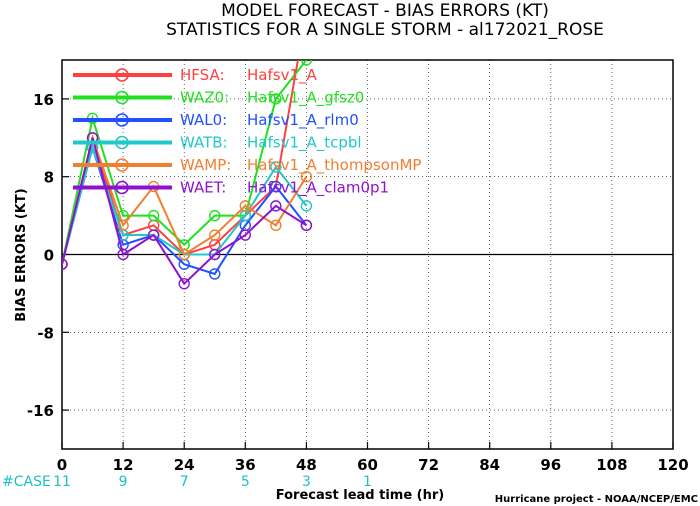 This screenshot has width=700, height=506. What do you see at coordinates (596, 499) in the screenshot?
I see `credit-text: Hurricane project - NOAA/NCEP/EMC` at bounding box center [596, 499].